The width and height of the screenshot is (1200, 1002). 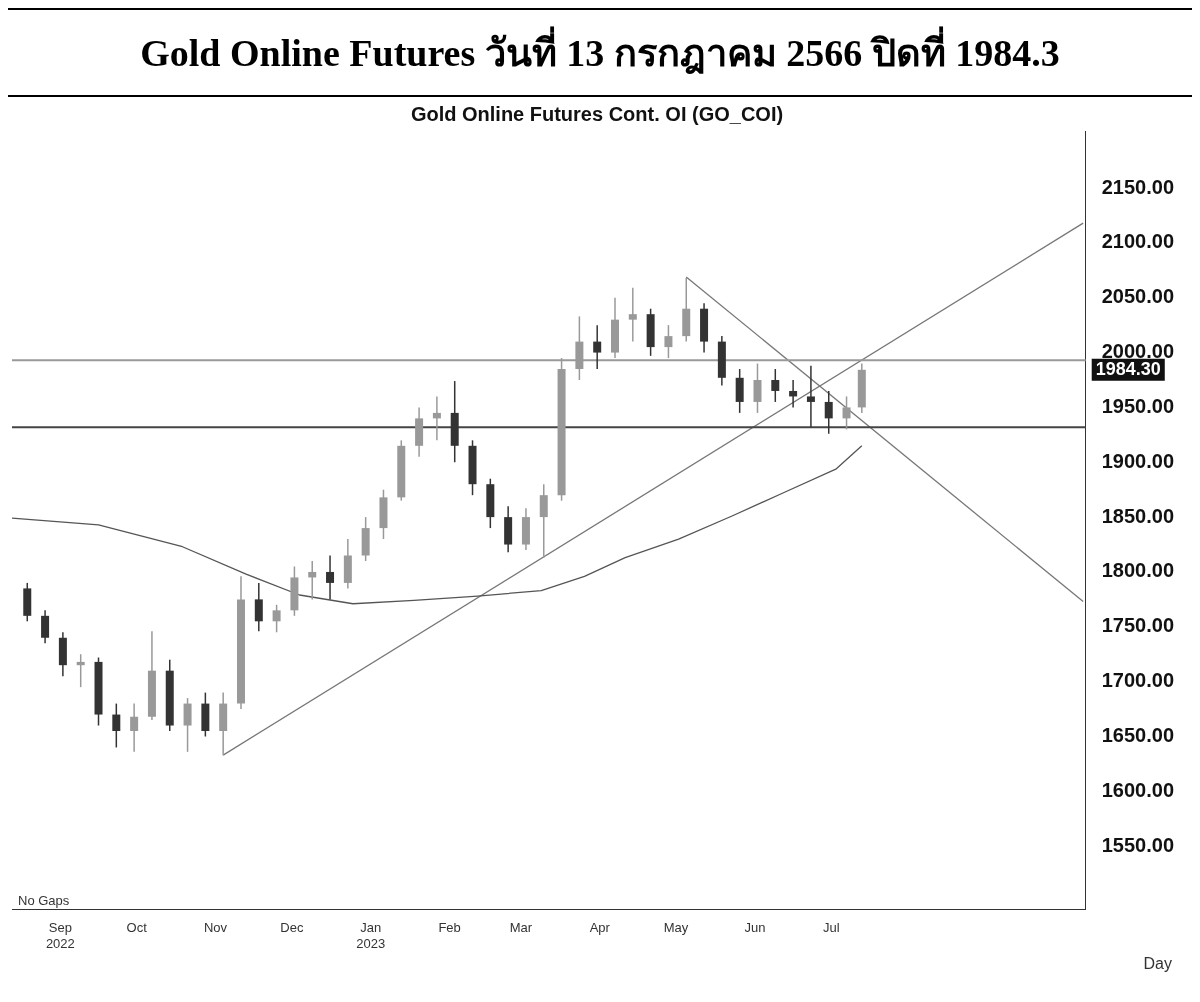 I want to click on x-tick-label: Oct, so click(x=137, y=928).